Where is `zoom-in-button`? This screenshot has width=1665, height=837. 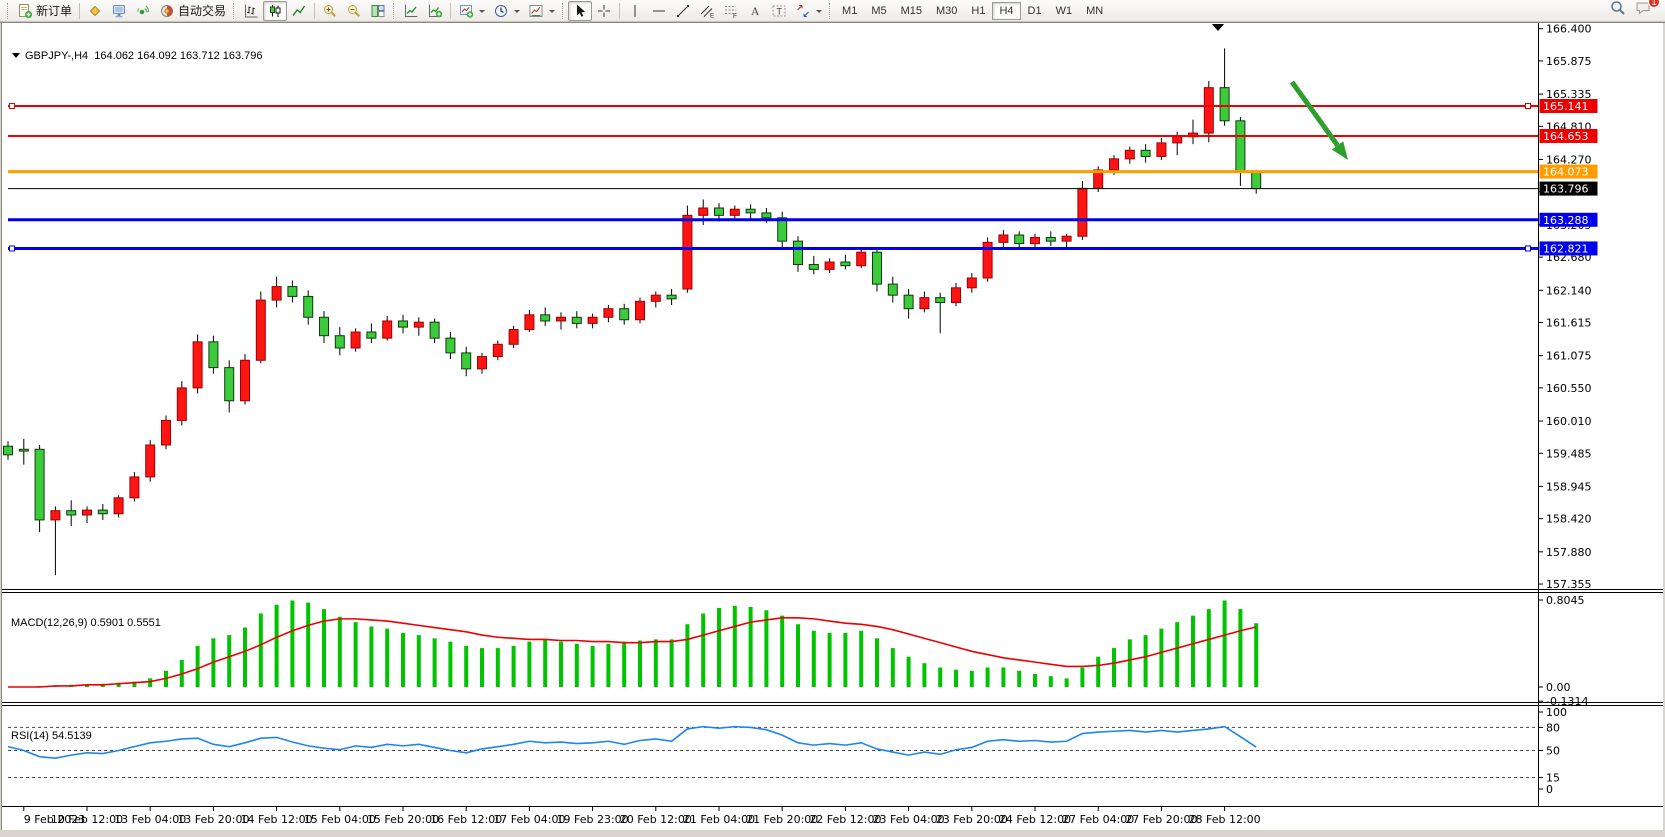 zoom-in-button is located at coordinates (330, 11).